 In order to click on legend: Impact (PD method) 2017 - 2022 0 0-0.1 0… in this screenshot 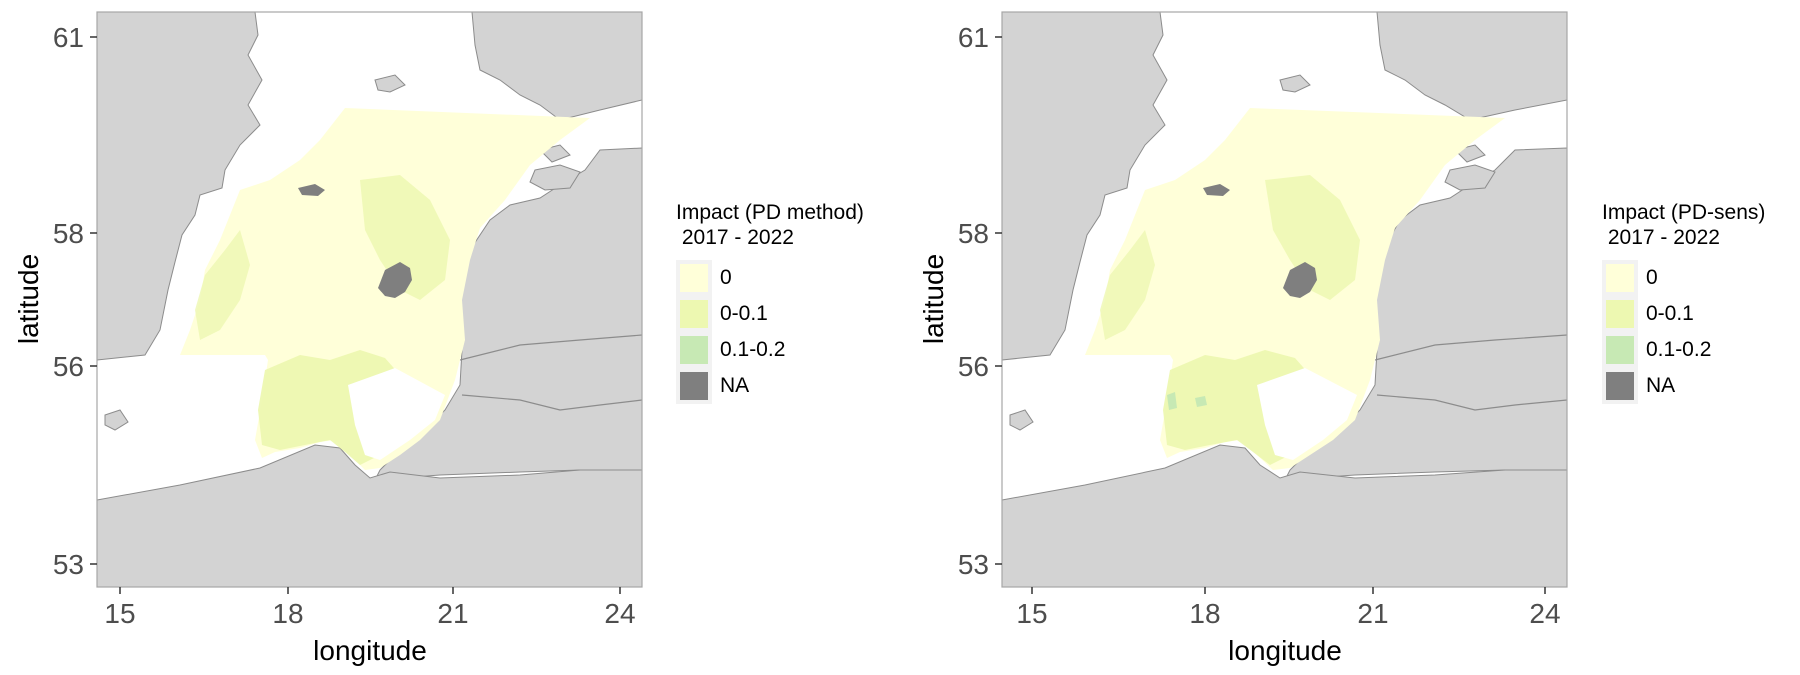, I will do `click(770, 302)`.